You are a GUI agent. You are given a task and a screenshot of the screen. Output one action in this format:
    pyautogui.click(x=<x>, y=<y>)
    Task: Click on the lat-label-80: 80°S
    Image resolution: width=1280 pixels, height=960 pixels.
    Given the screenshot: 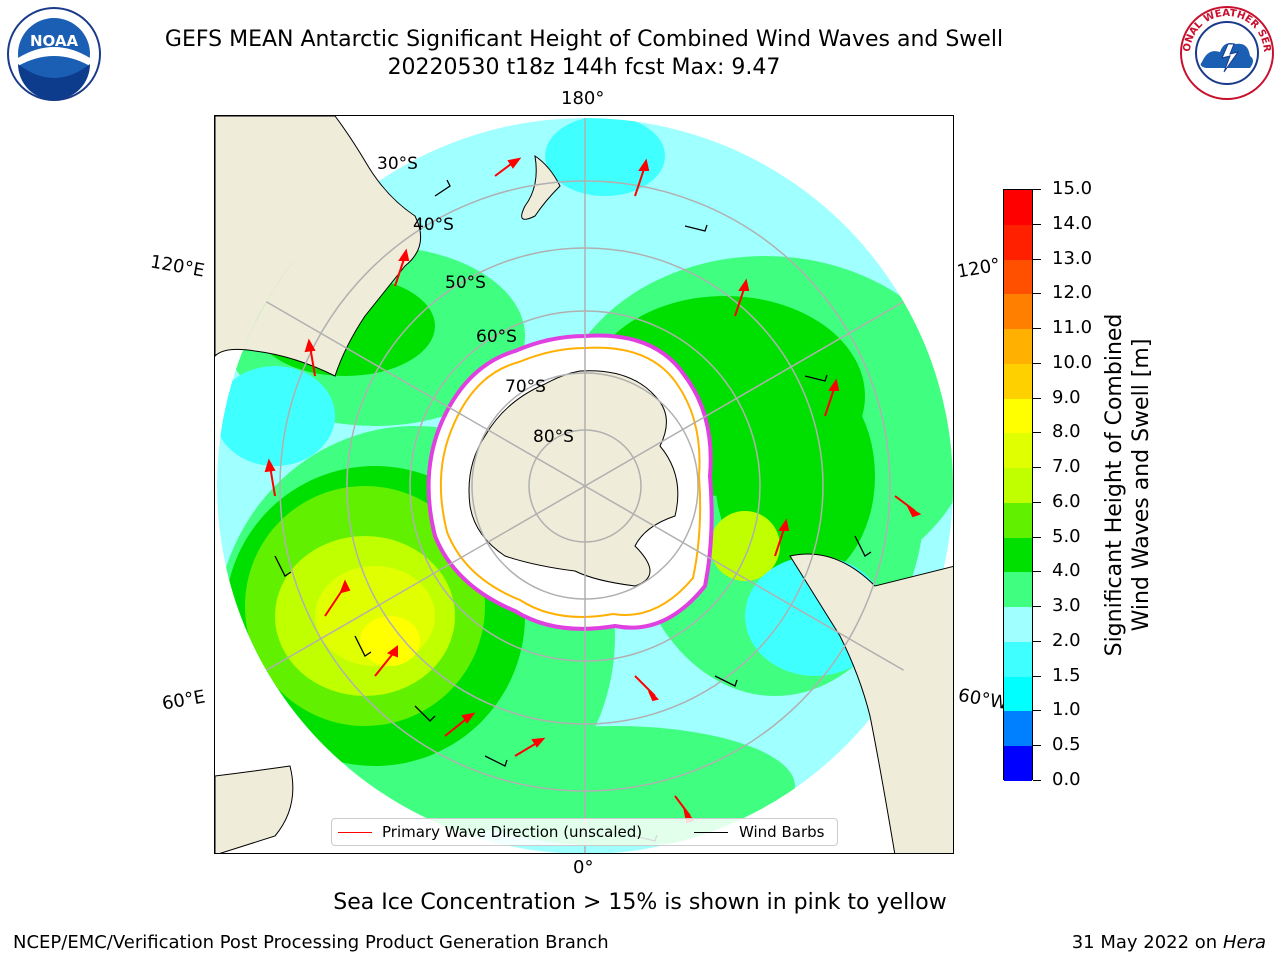 What is the action you would take?
    pyautogui.click(x=553, y=437)
    